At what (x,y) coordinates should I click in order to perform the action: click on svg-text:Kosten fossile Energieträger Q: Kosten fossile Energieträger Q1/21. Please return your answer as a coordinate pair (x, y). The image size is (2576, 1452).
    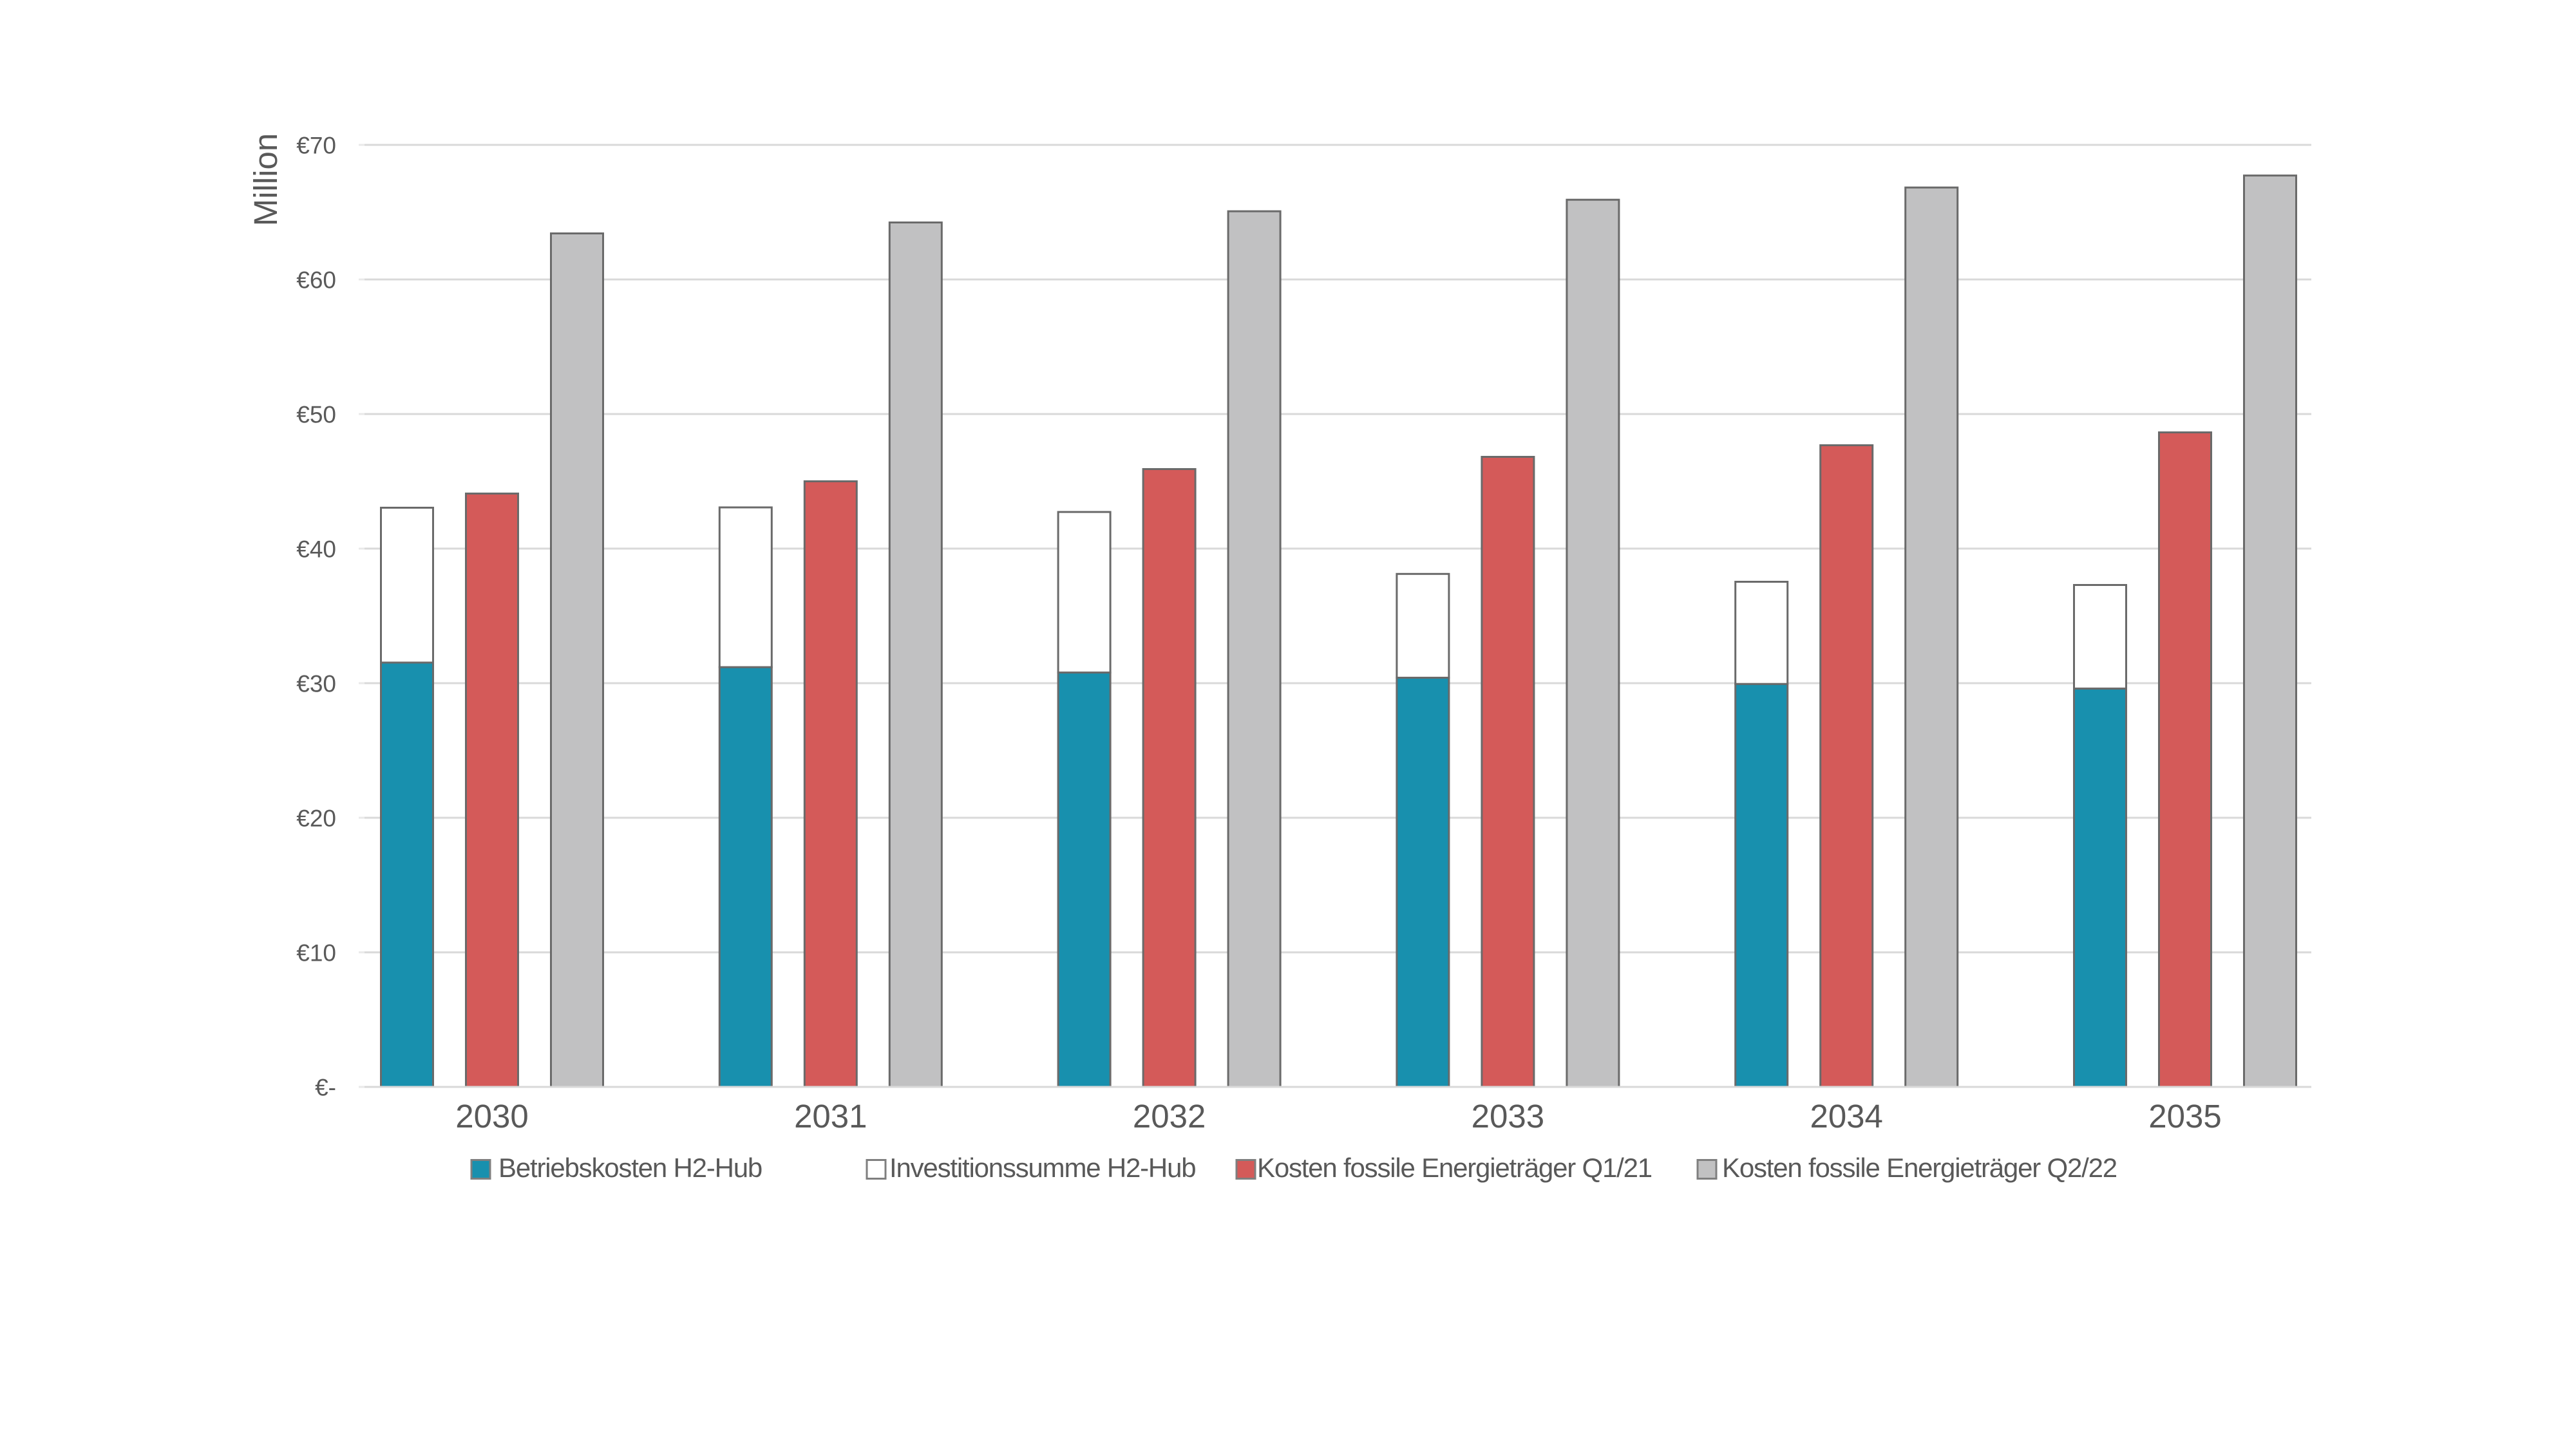
    Looking at the image, I should click on (1454, 1168).